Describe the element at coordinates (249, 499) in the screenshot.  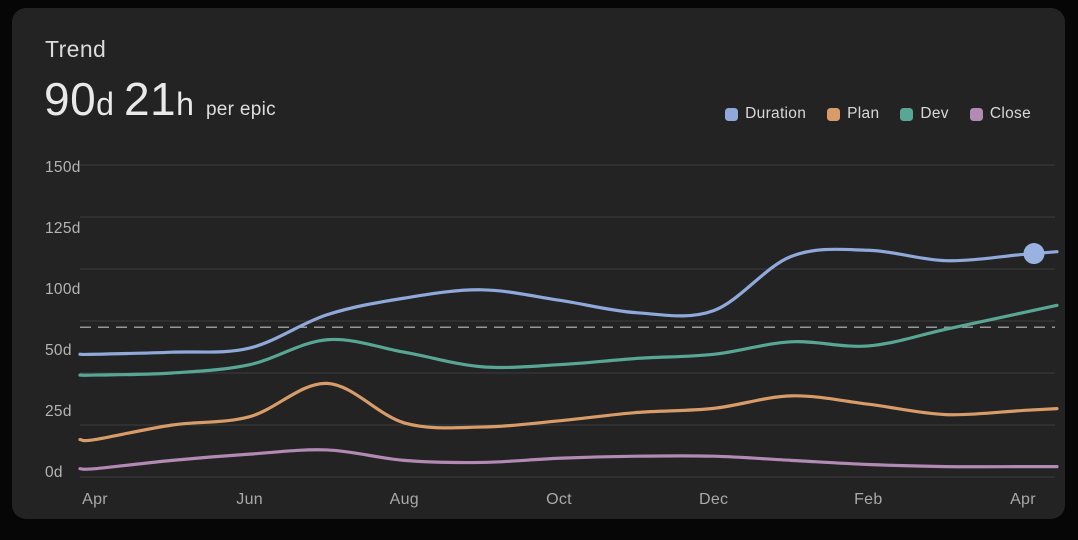
I see `x-axis-tick-label: Jun` at that location.